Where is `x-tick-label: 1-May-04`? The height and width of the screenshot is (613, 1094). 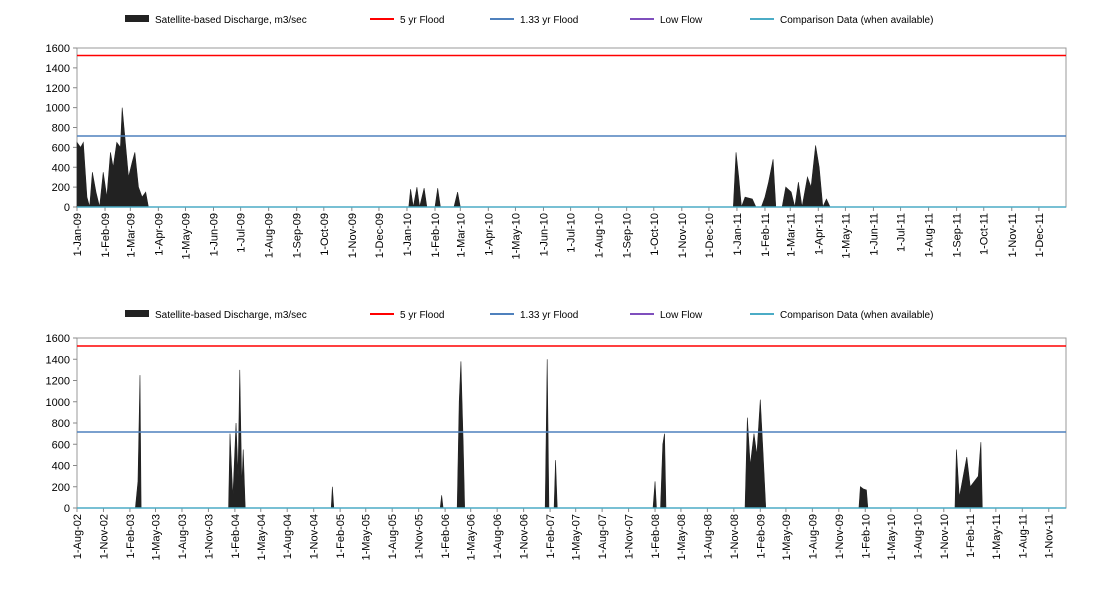 x-tick-label: 1-May-04 is located at coordinates (262, 537).